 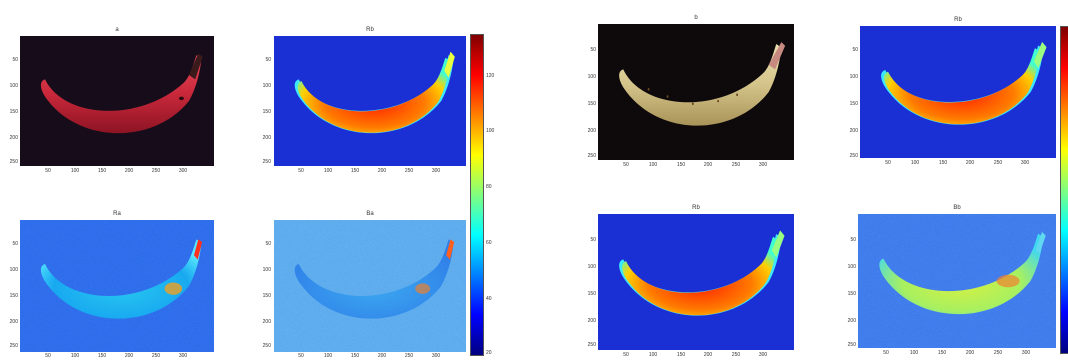 I want to click on panel-ba: Ba, so click(x=370, y=281).